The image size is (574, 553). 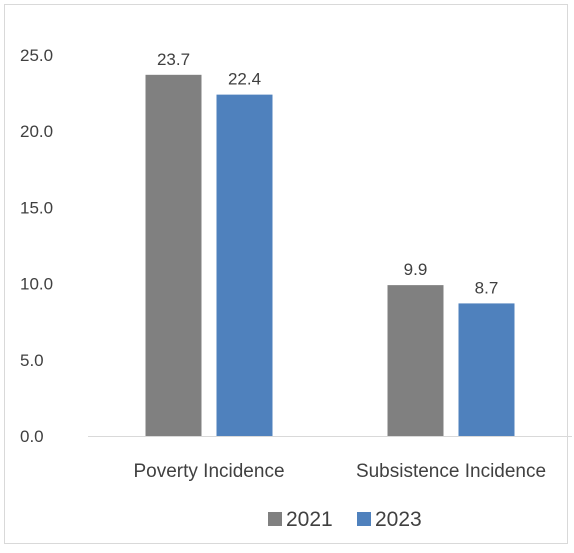 What do you see at coordinates (339, 471) in the screenshot?
I see `category-labels: Poverty Incidence Subsistence Incidence` at bounding box center [339, 471].